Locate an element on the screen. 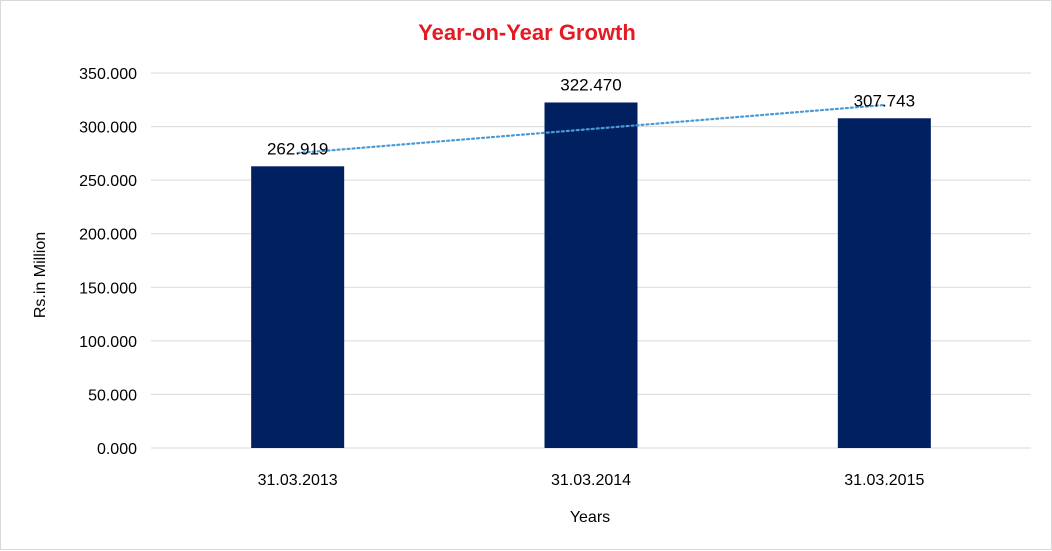 The height and width of the screenshot is (551, 1052). data-label: 262.919 is located at coordinates (297, 148).